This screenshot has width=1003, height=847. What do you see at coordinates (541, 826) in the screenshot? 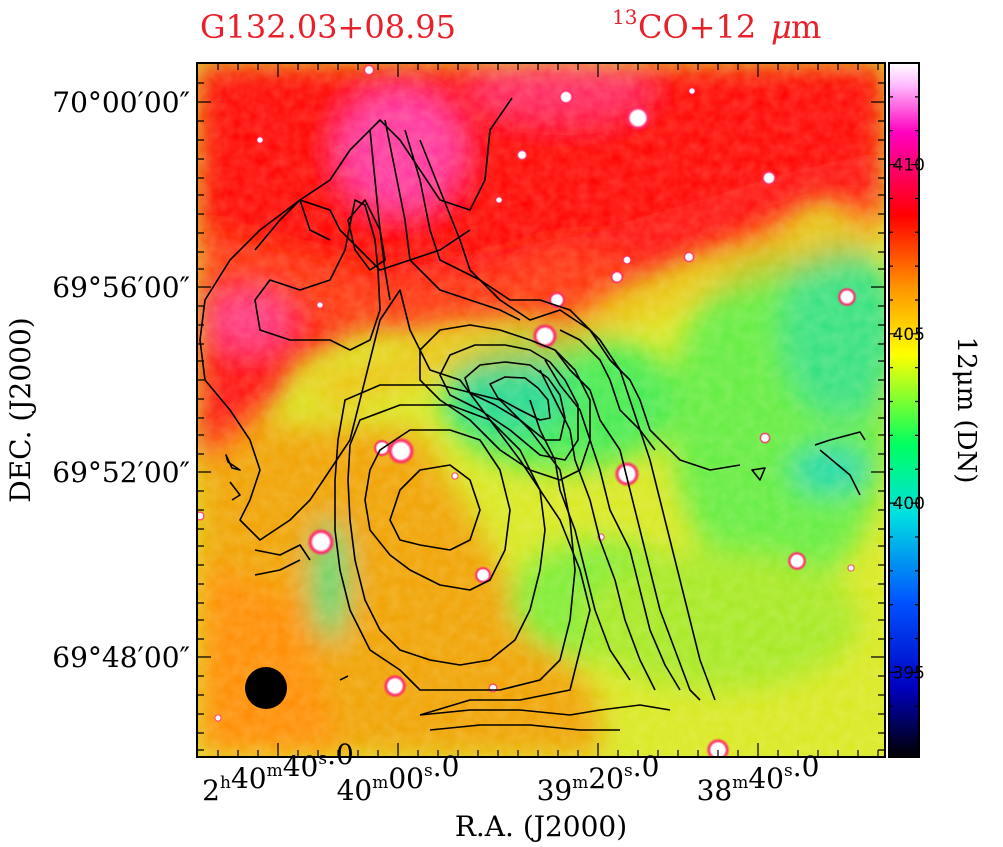
I see `x-axis-label: R.A. (J2000)` at bounding box center [541, 826].